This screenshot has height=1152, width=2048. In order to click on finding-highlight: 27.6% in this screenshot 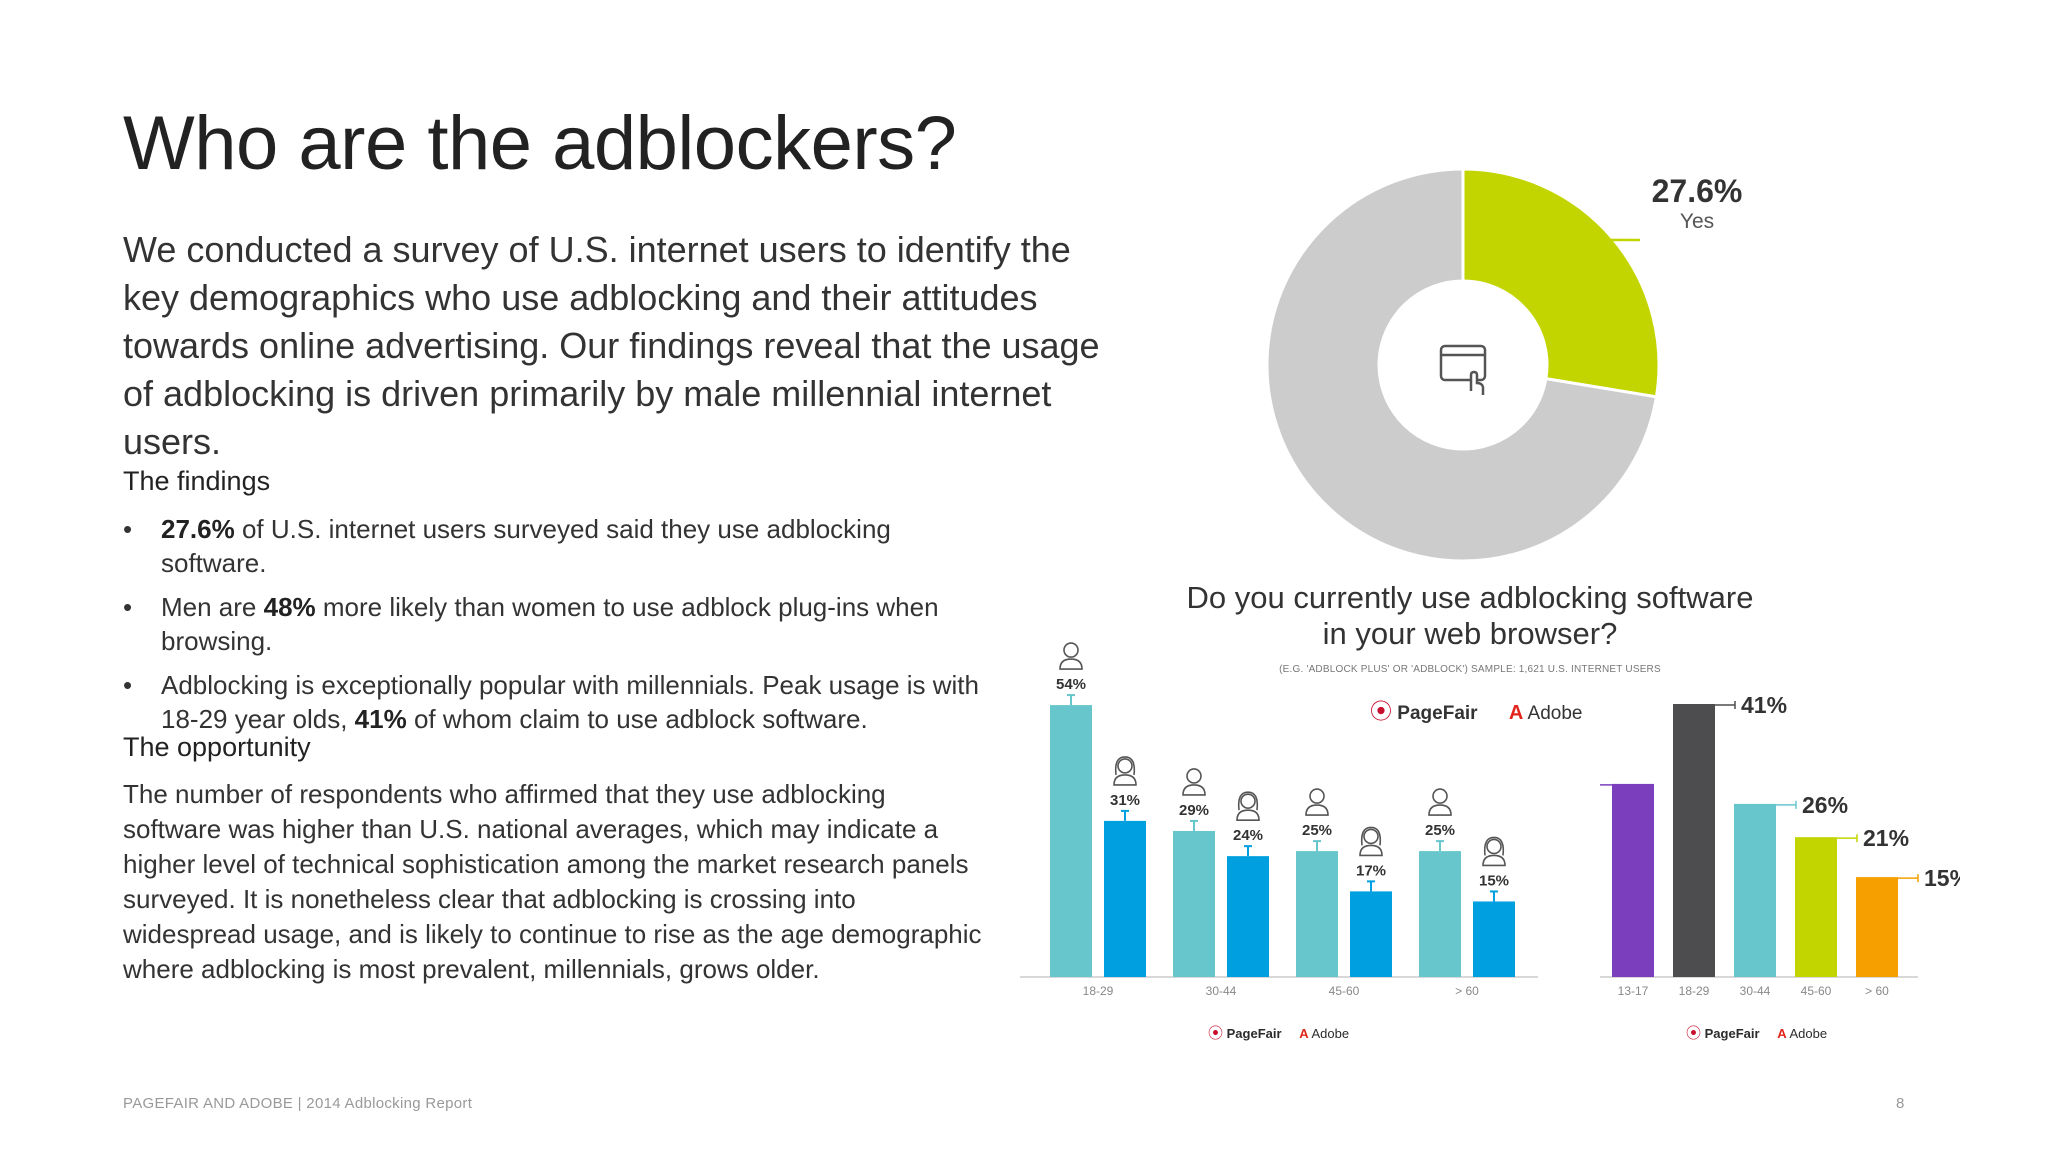, I will do `click(198, 529)`.